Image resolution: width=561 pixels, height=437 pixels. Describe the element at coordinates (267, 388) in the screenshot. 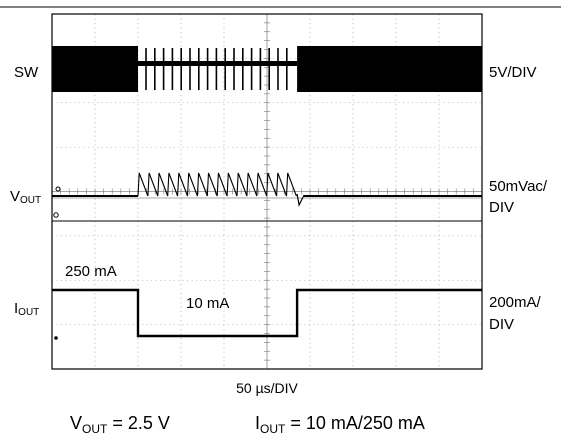

I see `x-axis-label: 50 µs/DIV` at that location.